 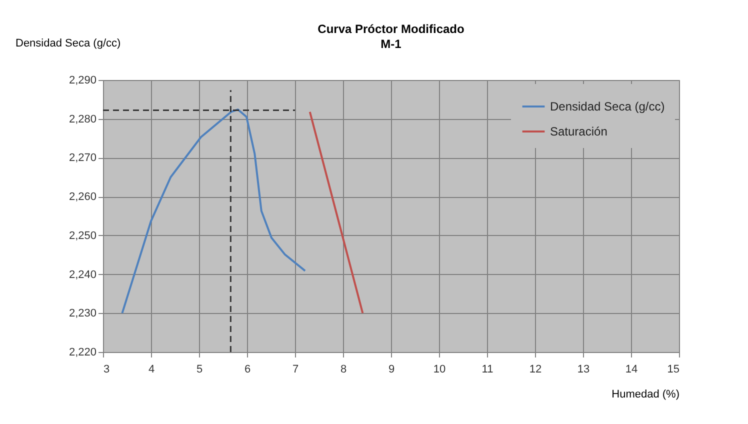 What do you see at coordinates (213, 211) in the screenshot?
I see `line-series` at bounding box center [213, 211].